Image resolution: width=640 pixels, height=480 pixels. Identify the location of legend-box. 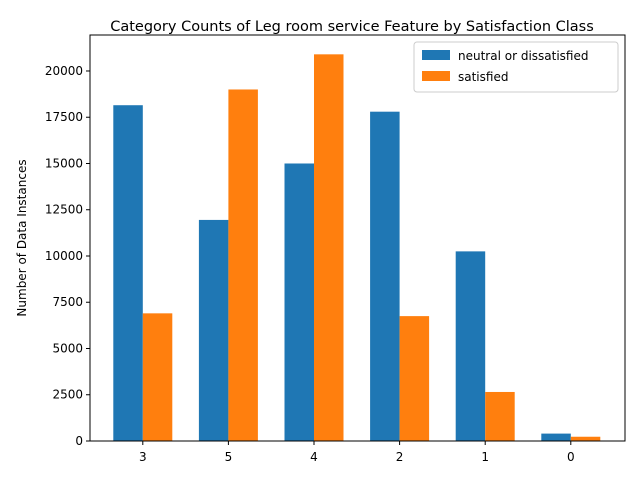
(516, 67).